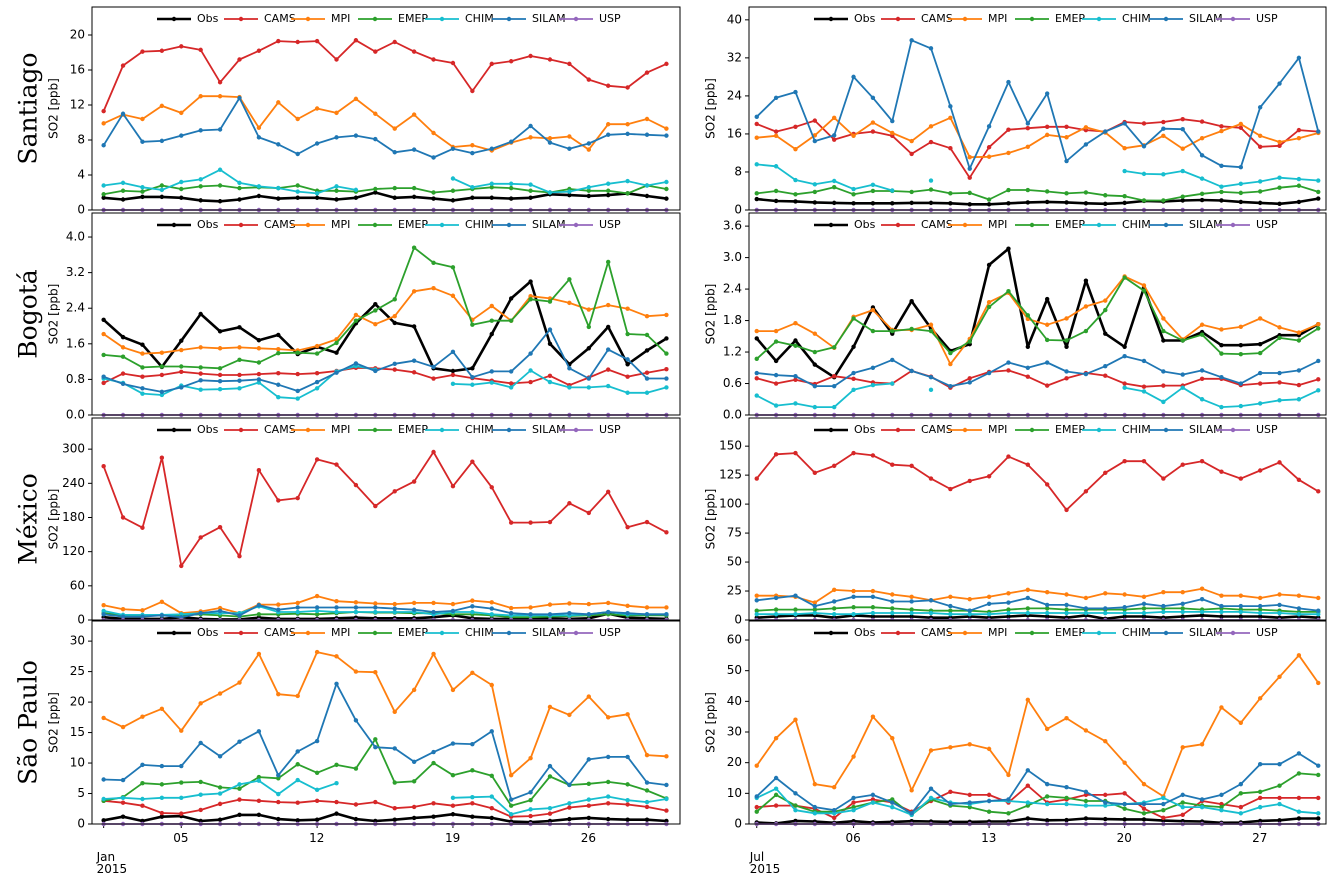  I want to click on series-line, so click(1037, 595).